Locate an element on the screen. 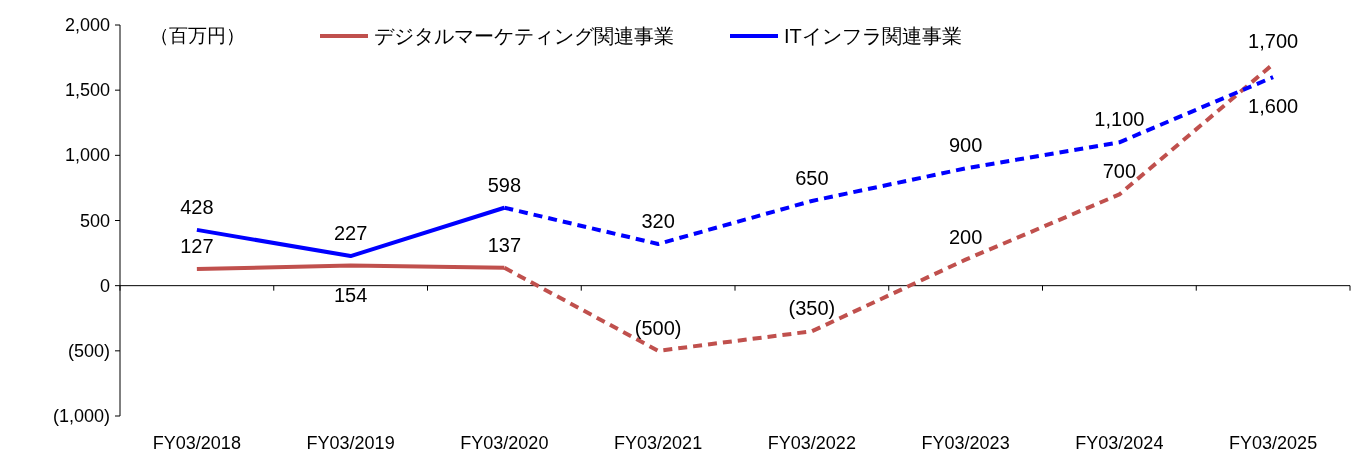  y-tick-label: 500 is located at coordinates (94, 220).